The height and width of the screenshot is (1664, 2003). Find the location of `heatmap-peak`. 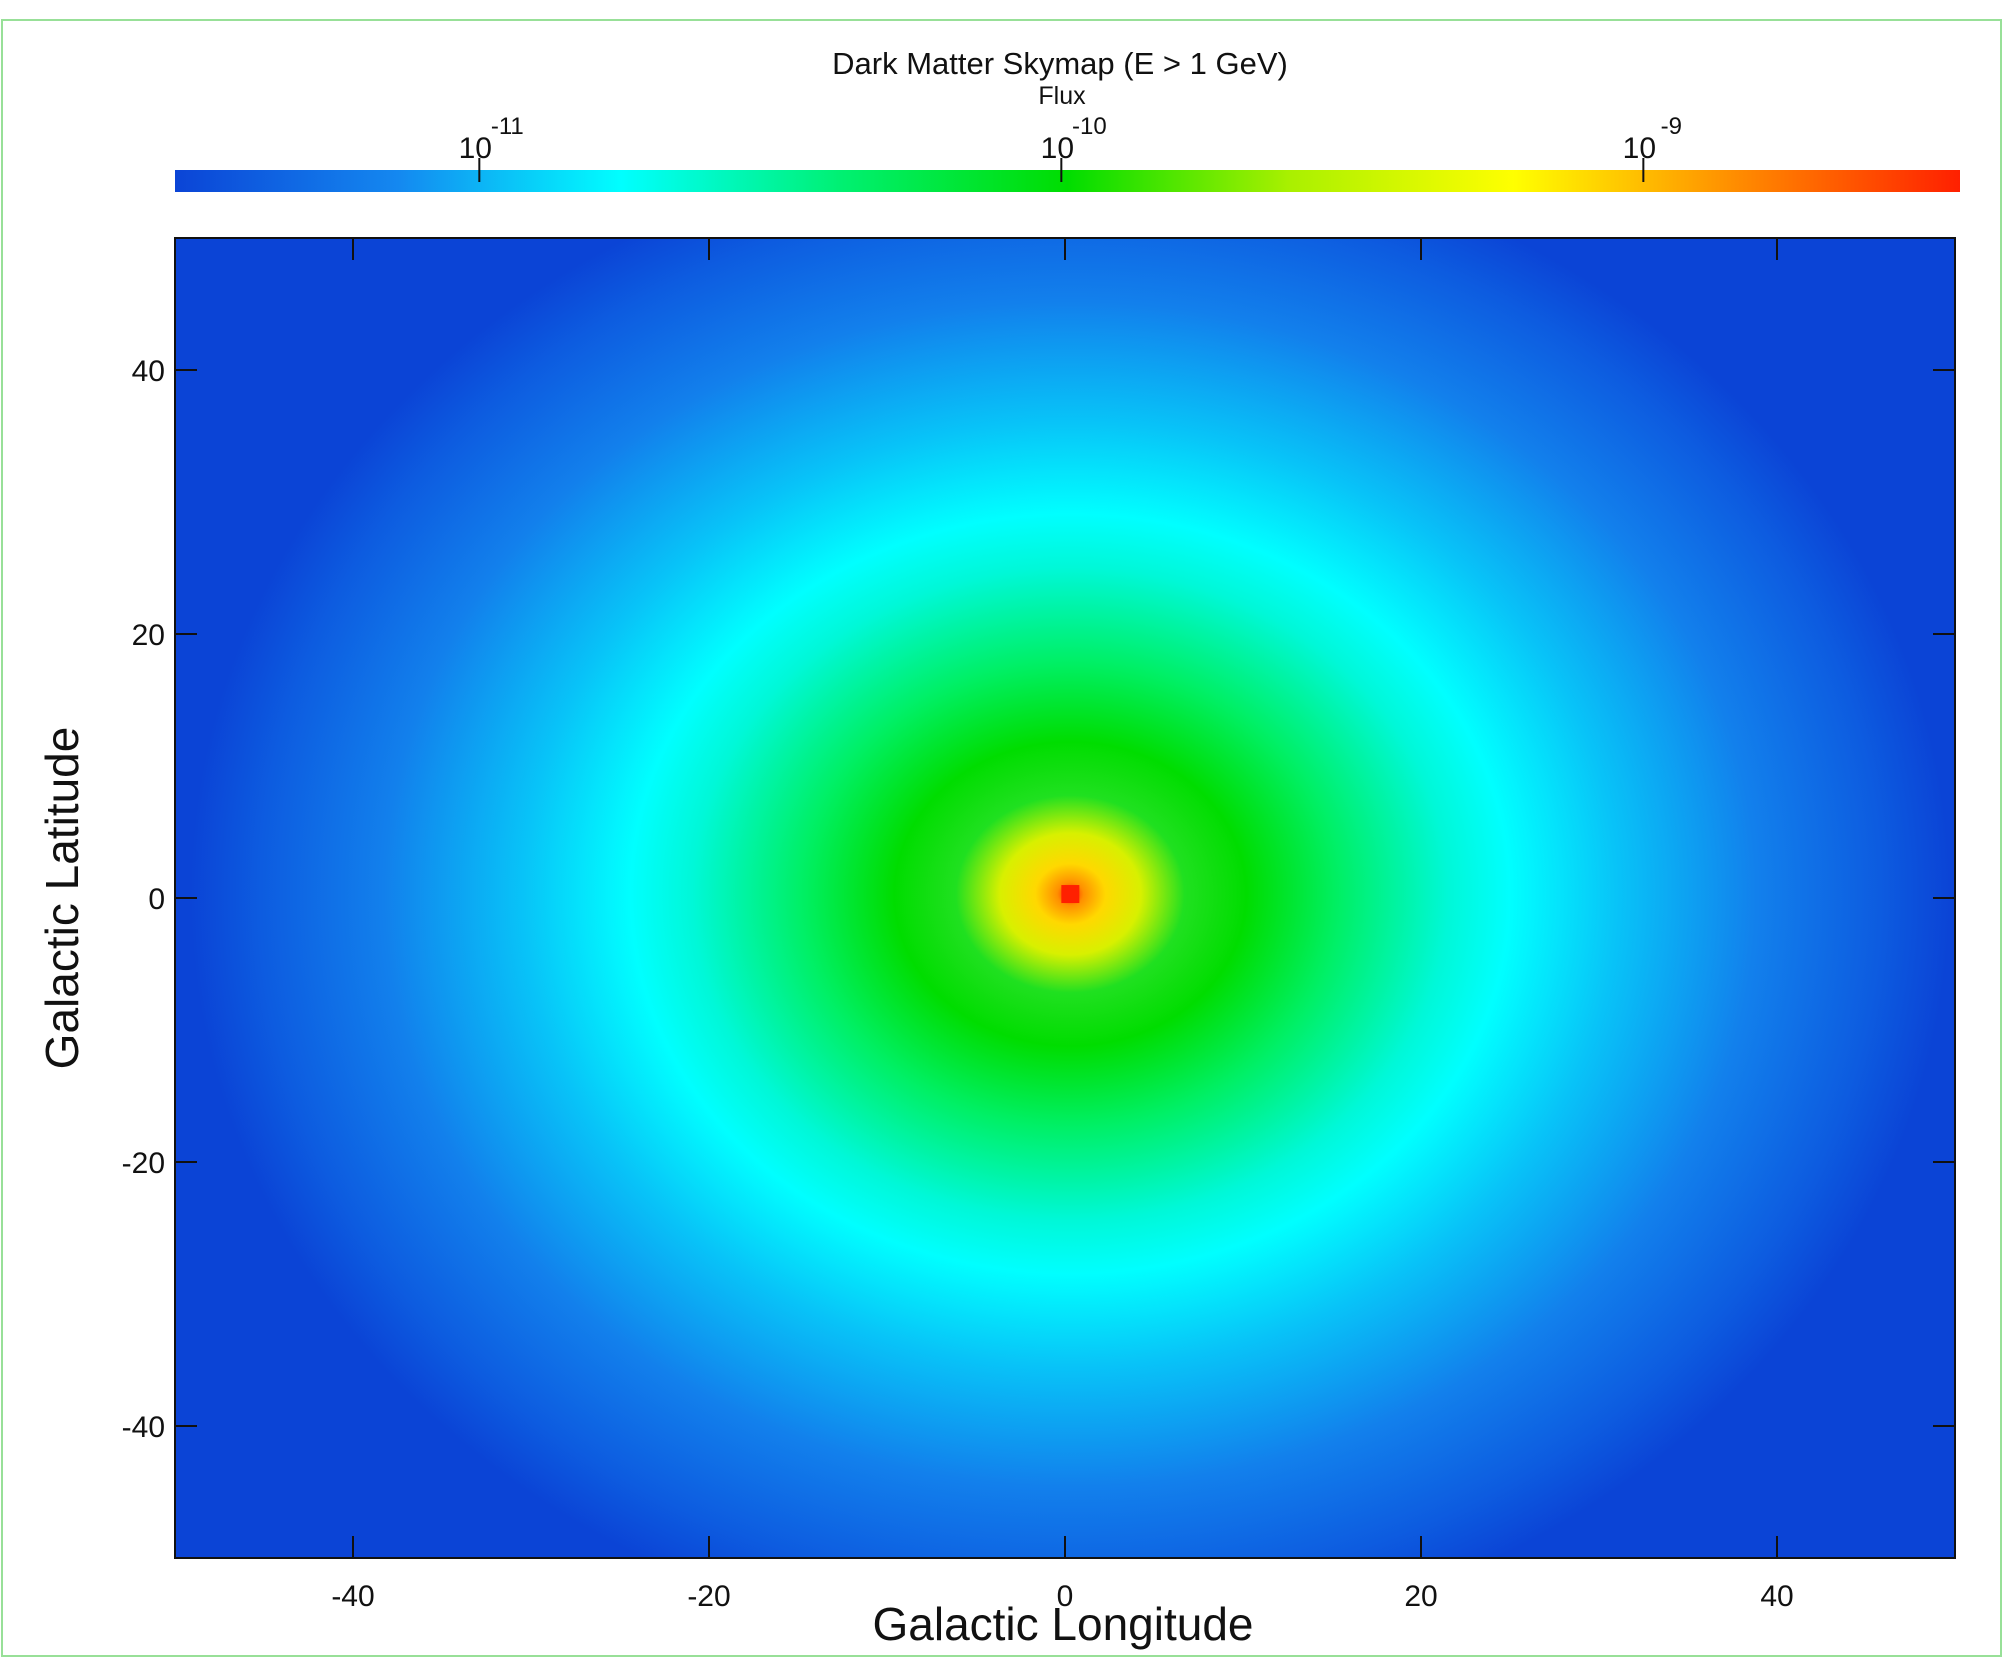

heatmap-peak is located at coordinates (1070, 894).